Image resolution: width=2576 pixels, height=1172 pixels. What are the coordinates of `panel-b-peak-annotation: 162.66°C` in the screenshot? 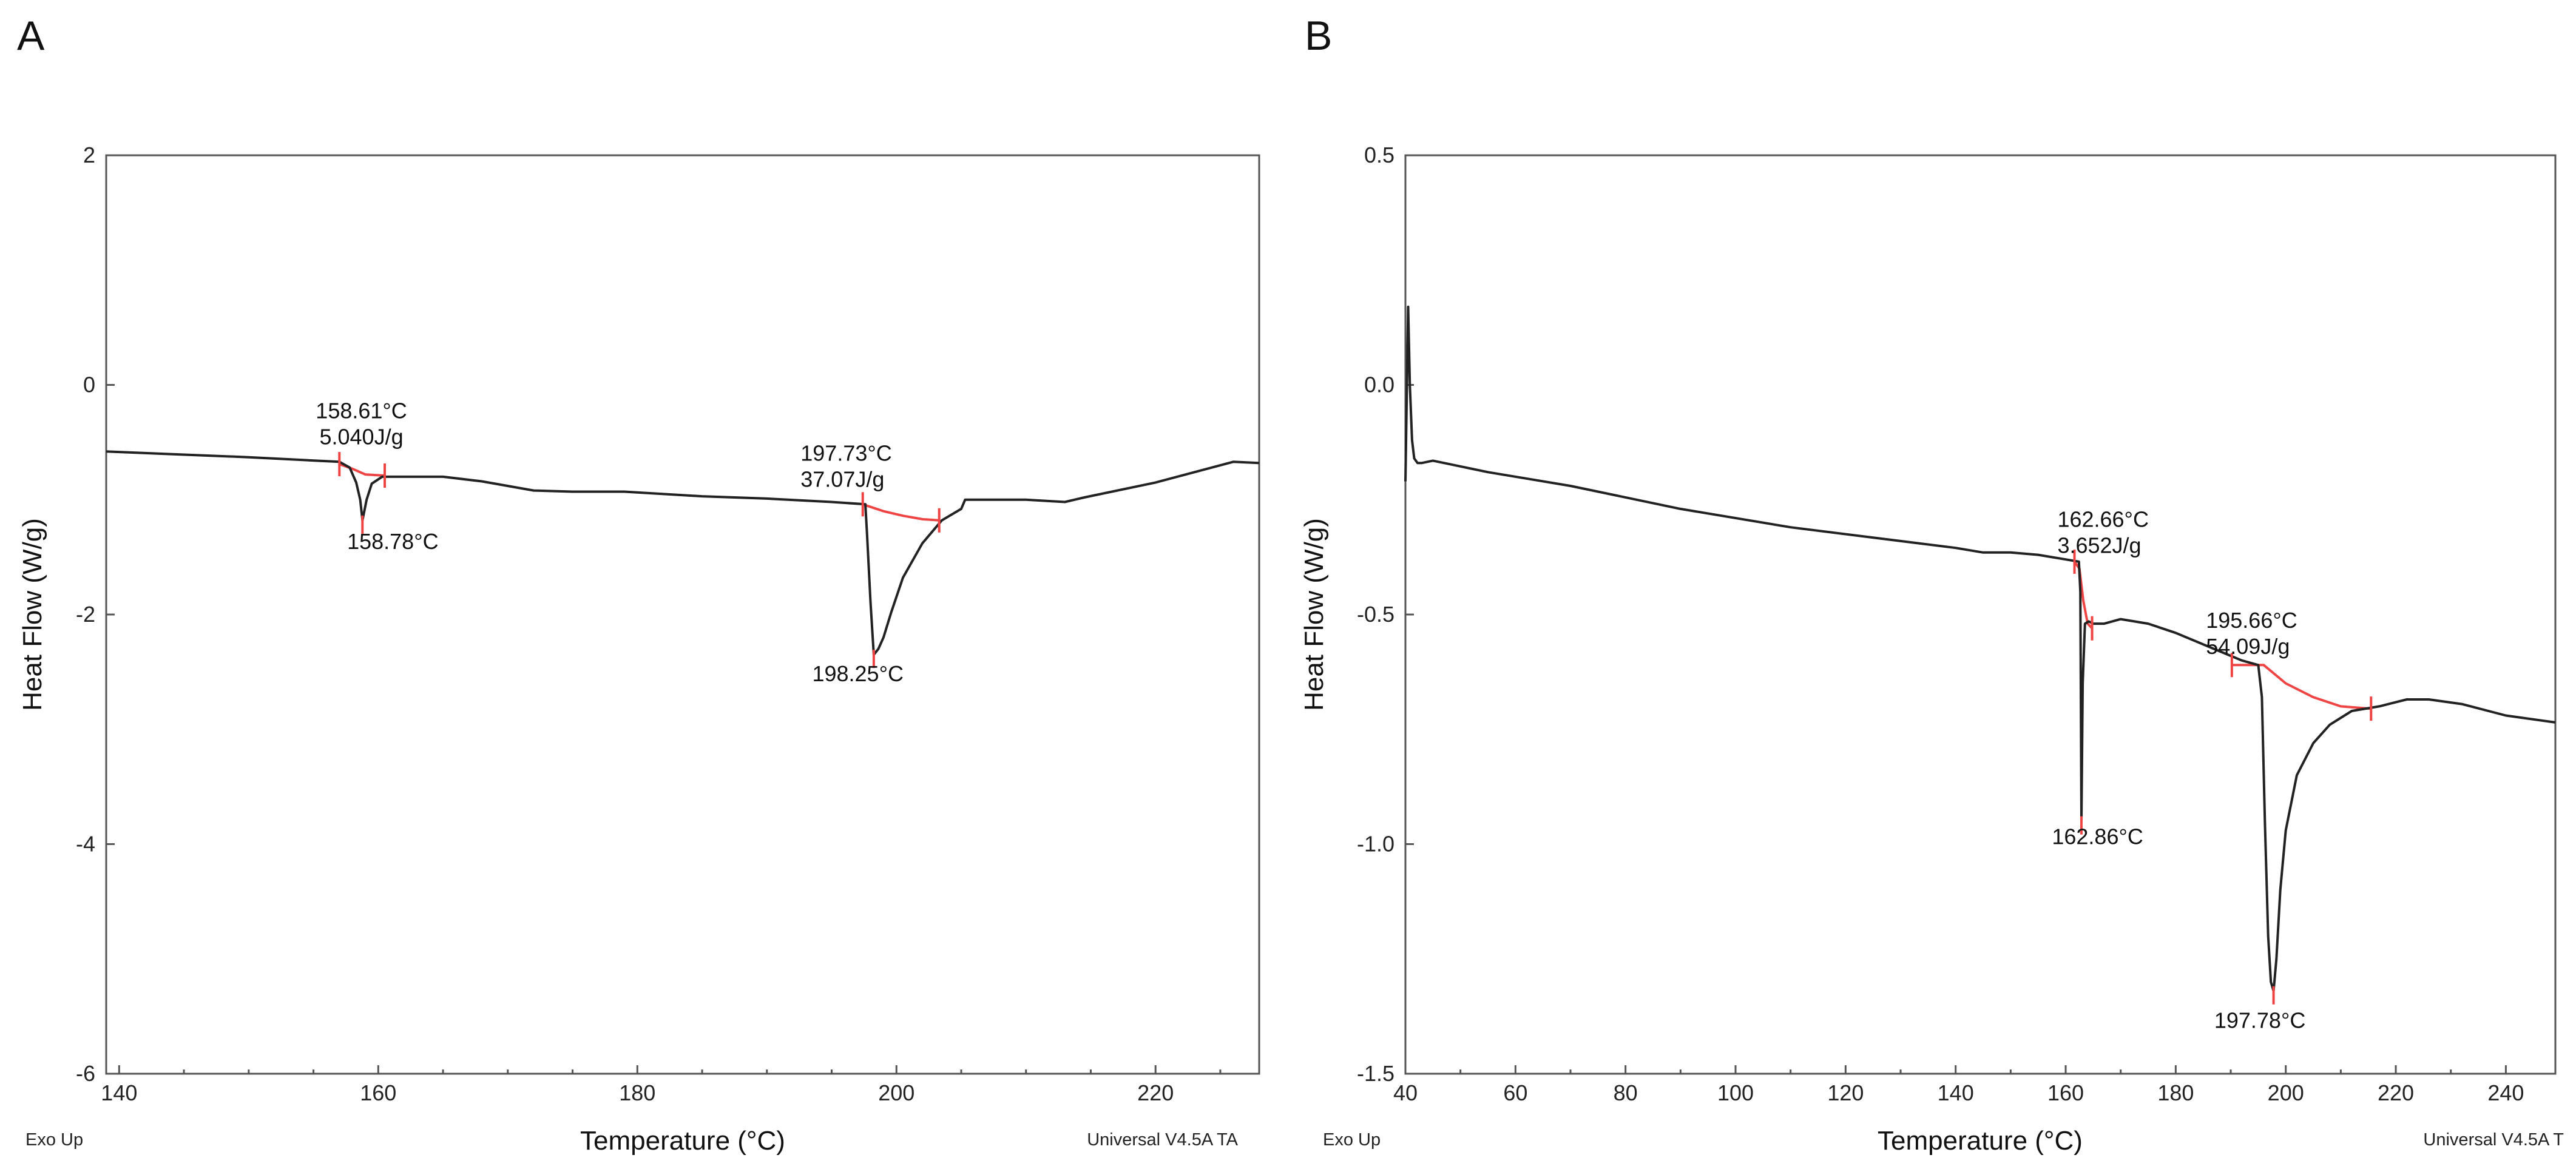 It's located at (2103, 519).